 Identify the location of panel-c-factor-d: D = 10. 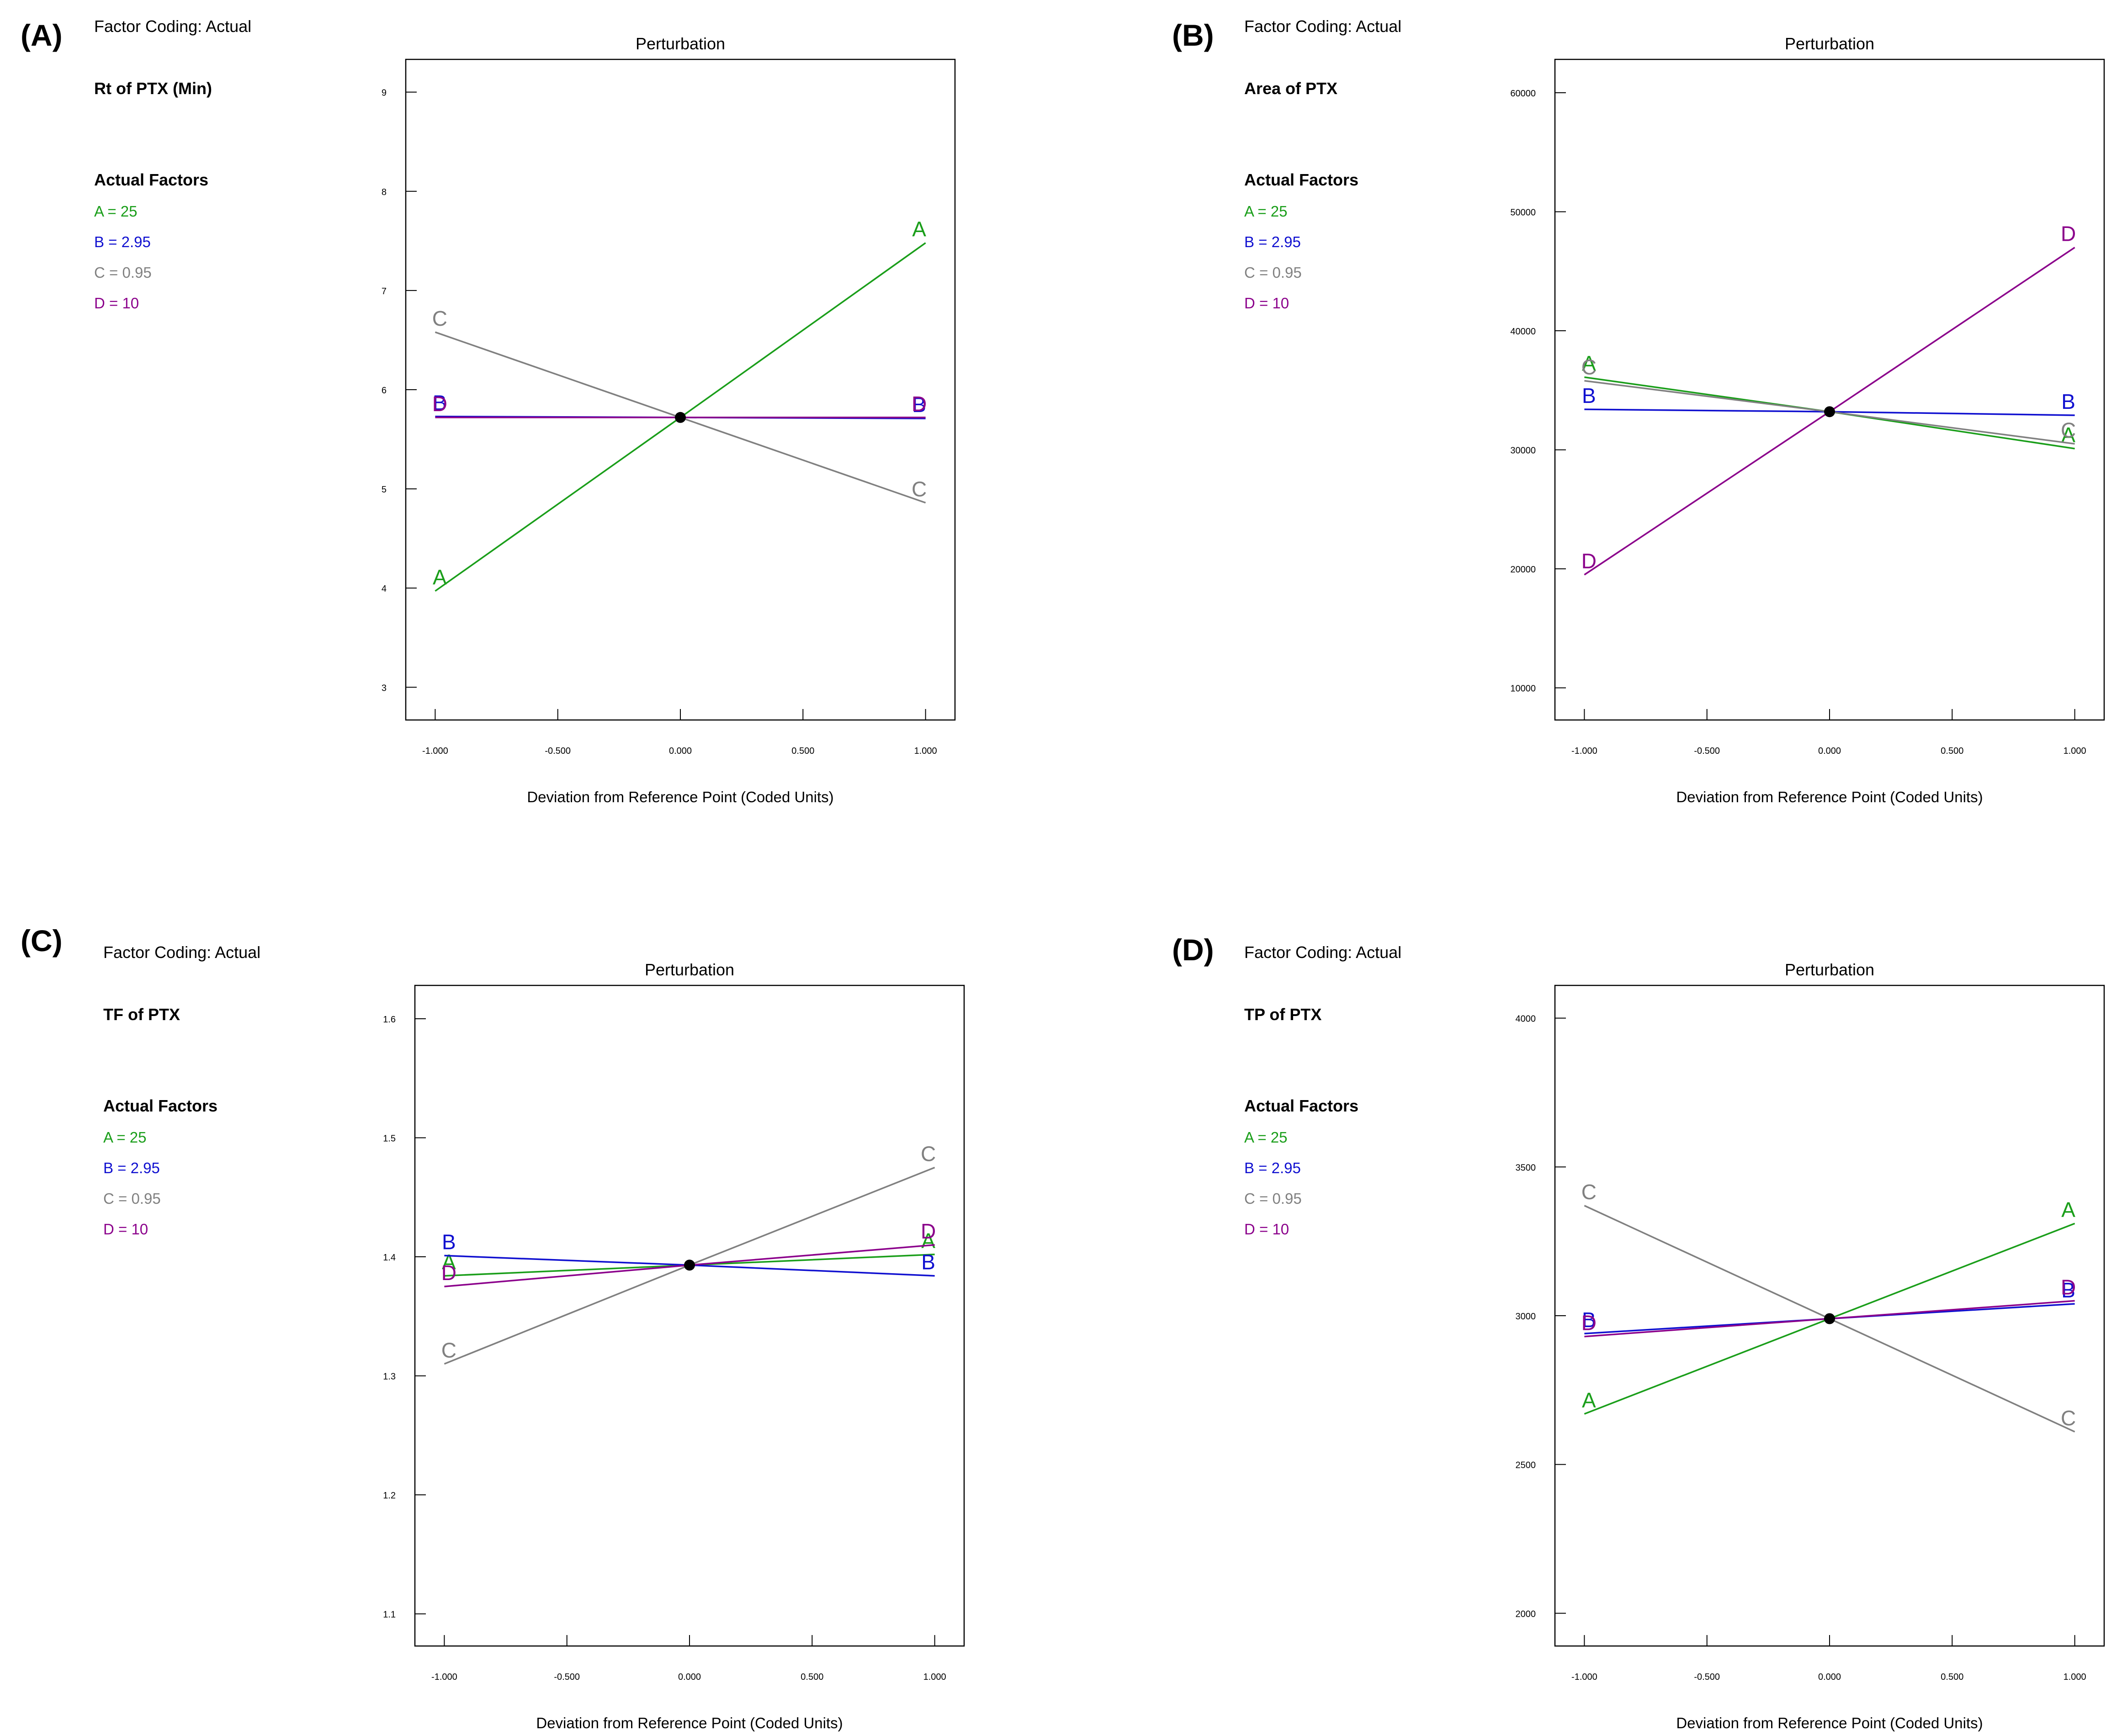
(125, 1229).